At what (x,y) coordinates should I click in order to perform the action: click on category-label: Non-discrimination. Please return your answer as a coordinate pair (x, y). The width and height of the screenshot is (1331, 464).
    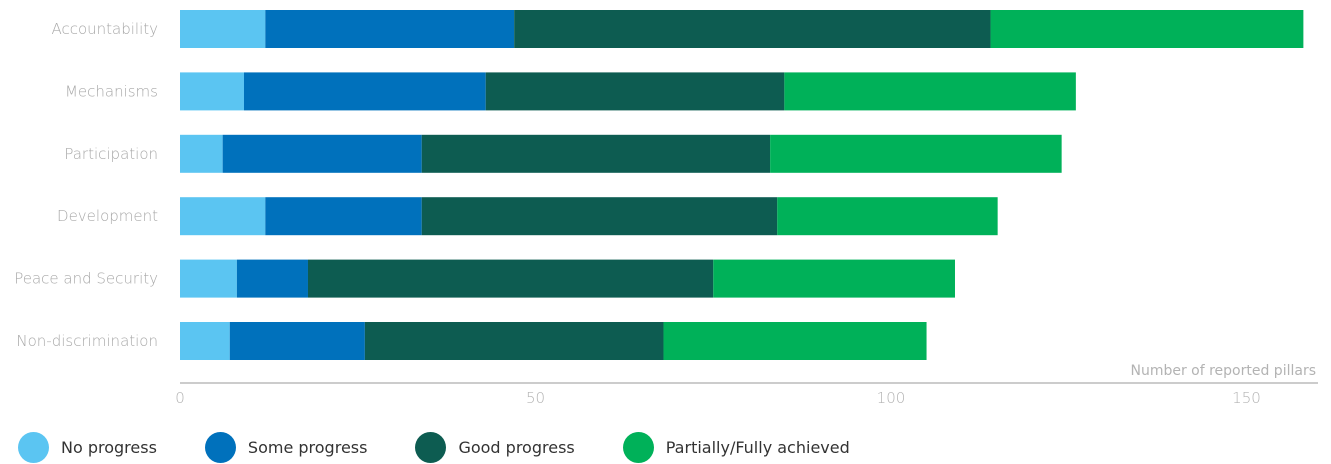
    Looking at the image, I should click on (87, 341).